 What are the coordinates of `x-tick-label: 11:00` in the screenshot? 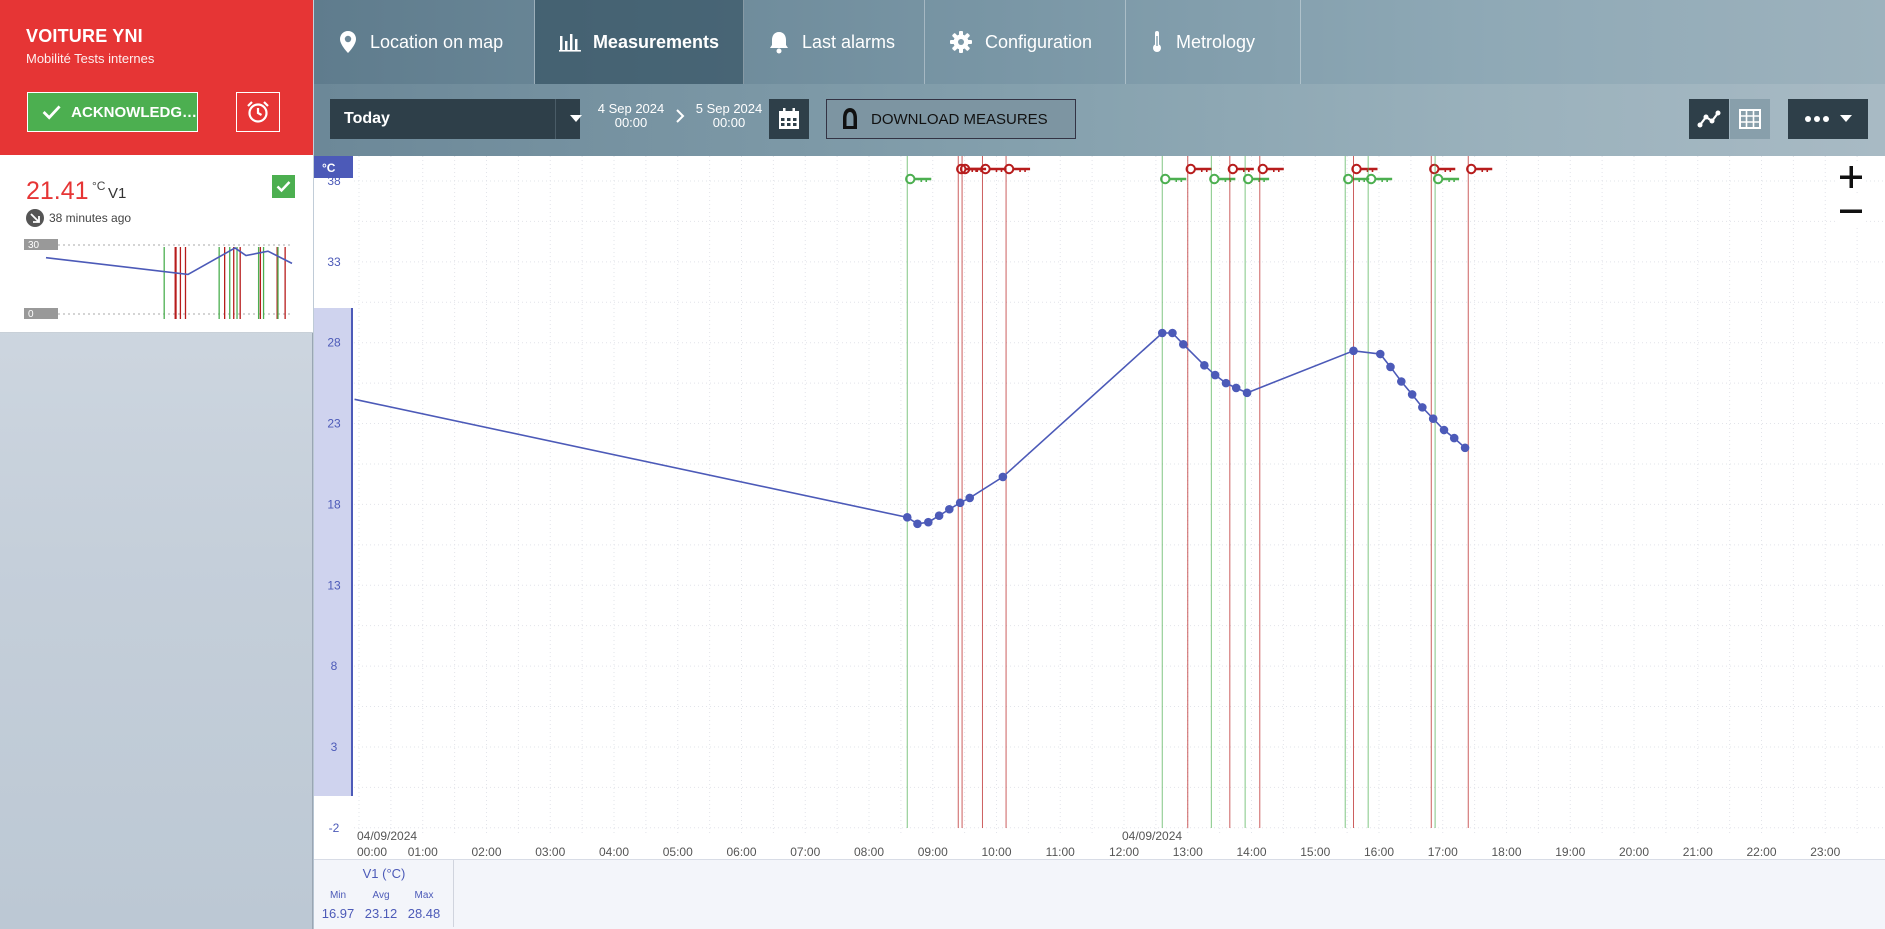 It's located at (1060, 852).